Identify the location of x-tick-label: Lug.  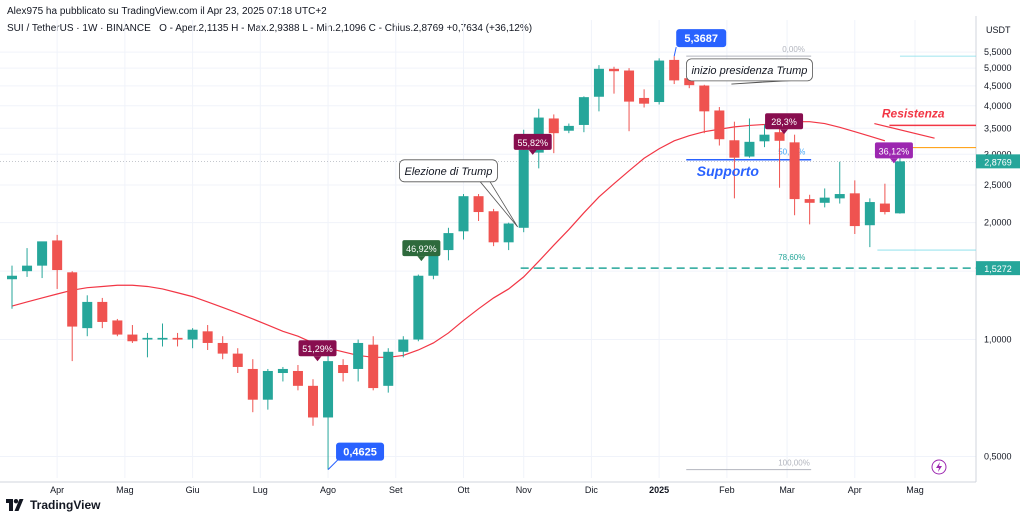
(260, 490).